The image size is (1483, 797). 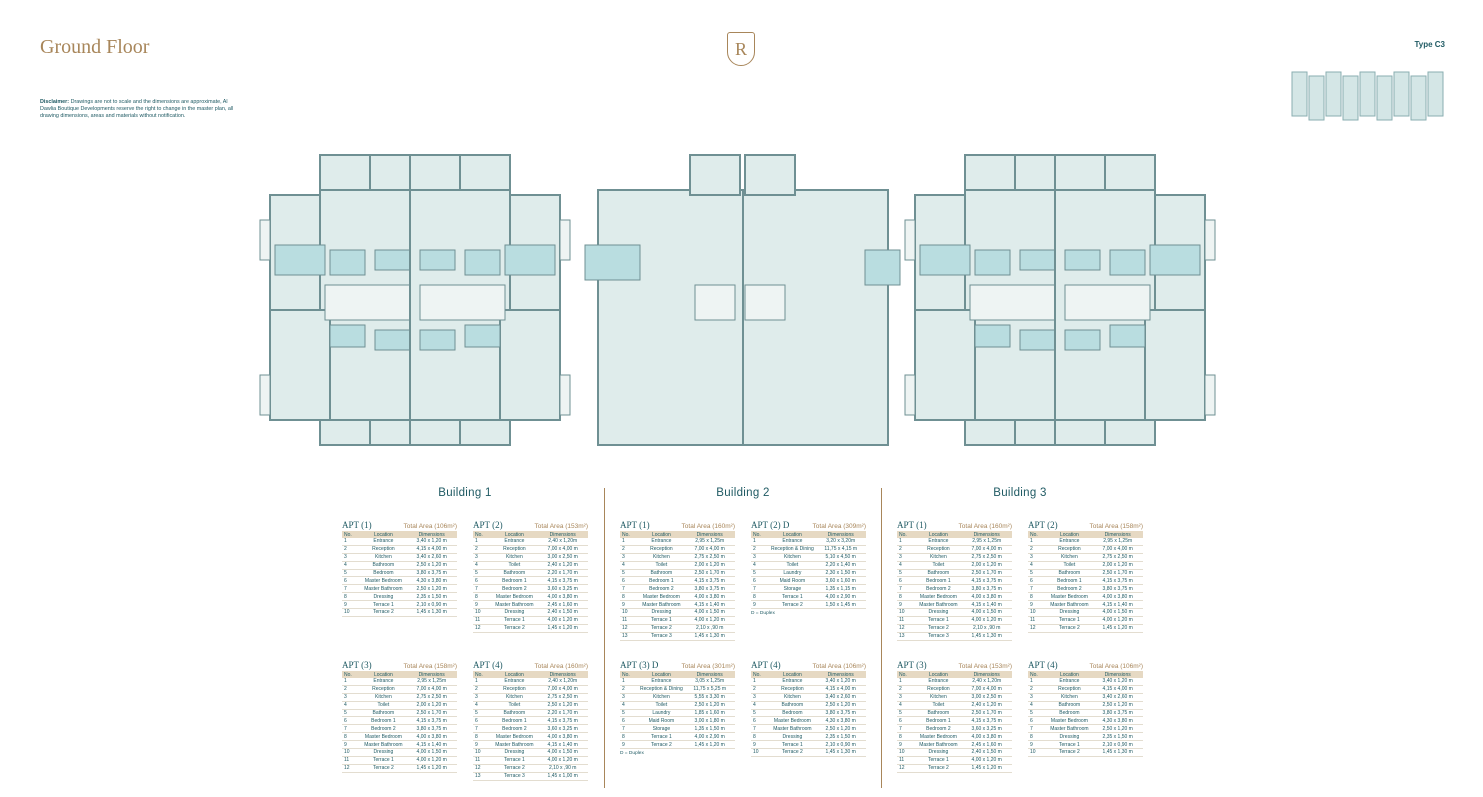 What do you see at coordinates (661, 581) in the screenshot?
I see `table-cell: Bedroom 1` at bounding box center [661, 581].